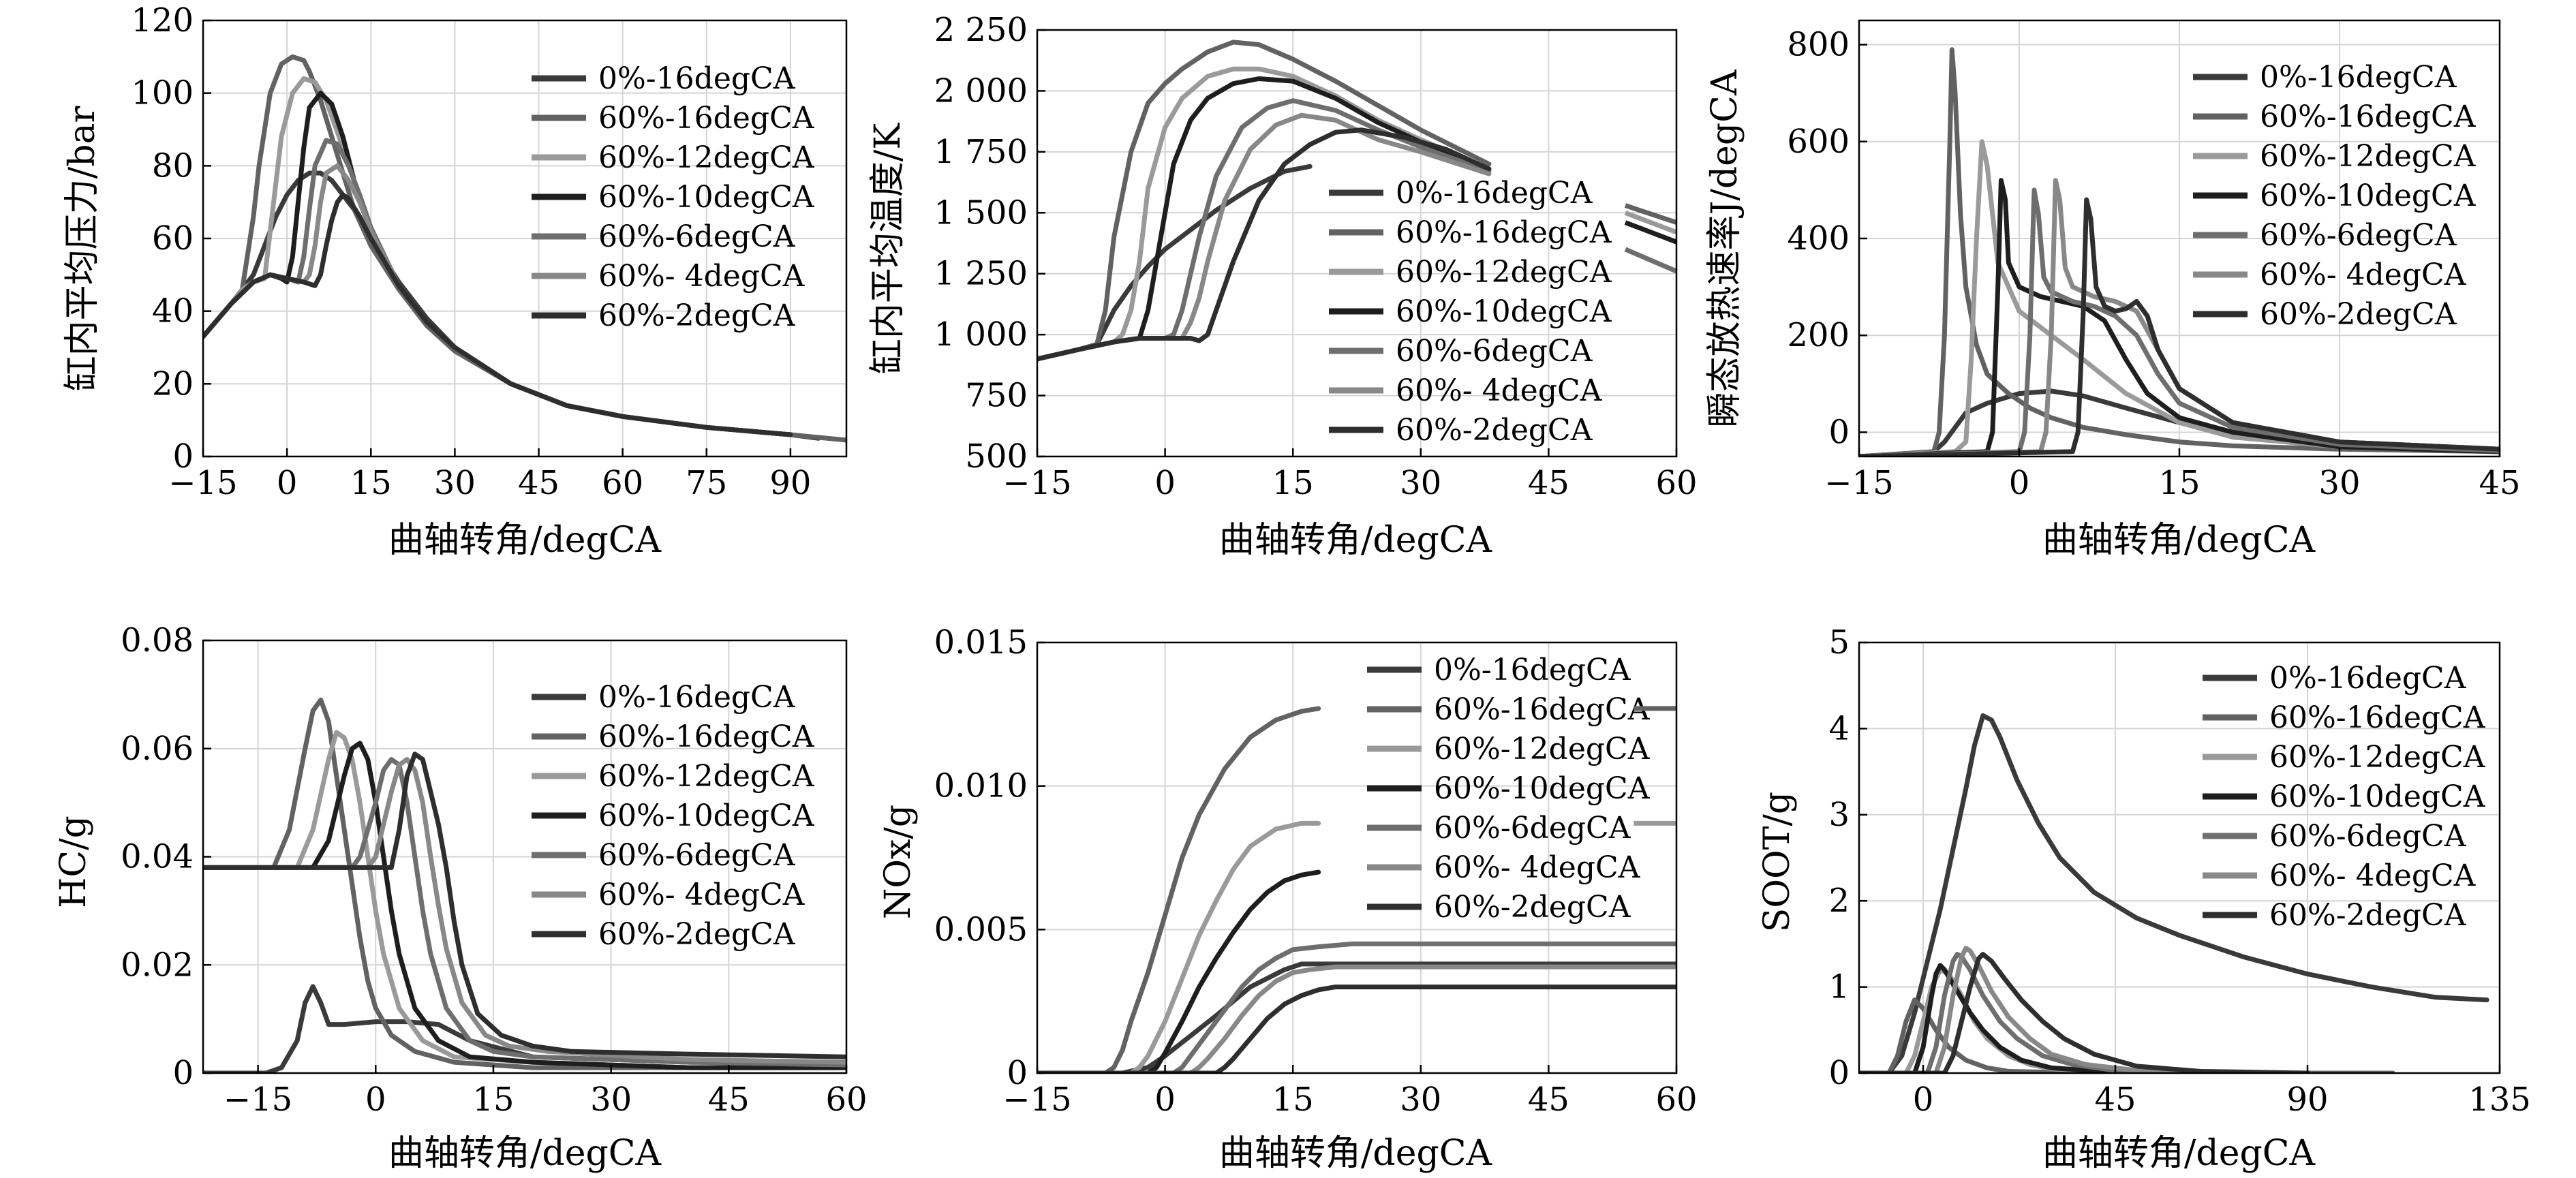 The height and width of the screenshot is (1178, 2576). I want to click on series-line-60-12degCA, so click(1179, 946).